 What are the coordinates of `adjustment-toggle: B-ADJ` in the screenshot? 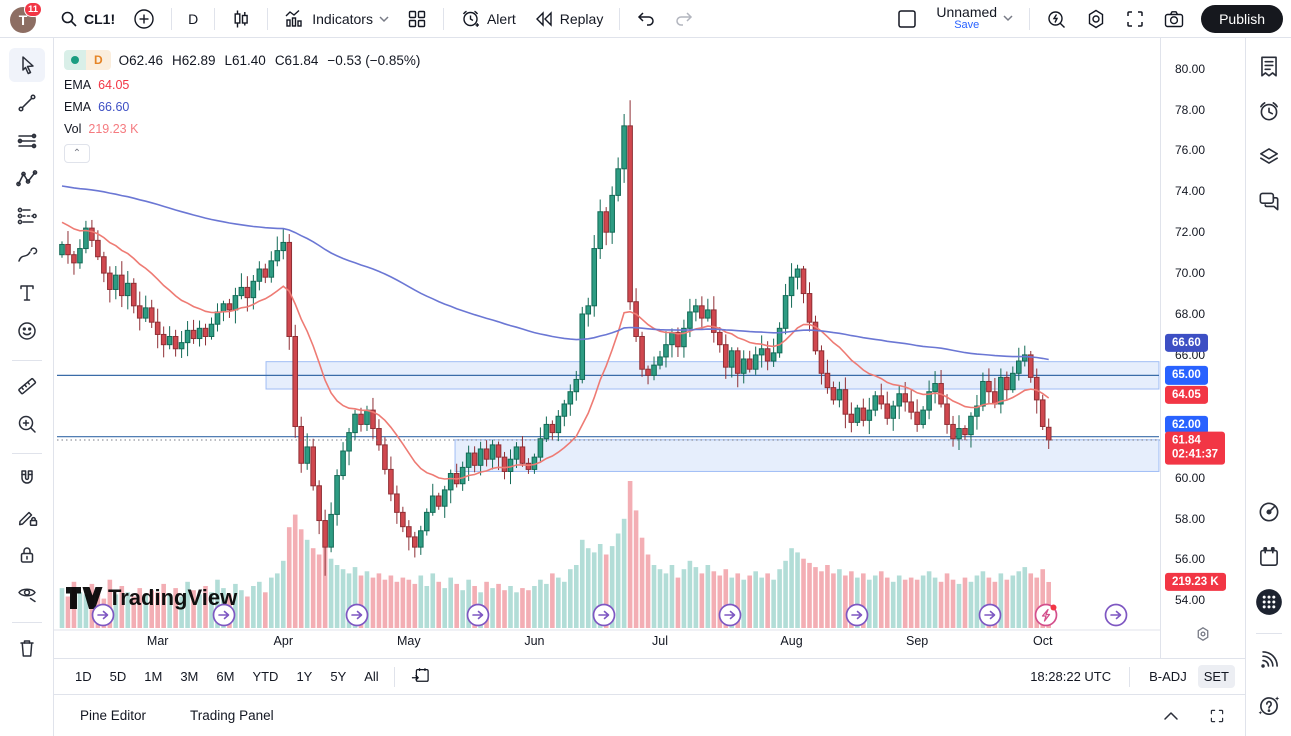 It's located at (1168, 676).